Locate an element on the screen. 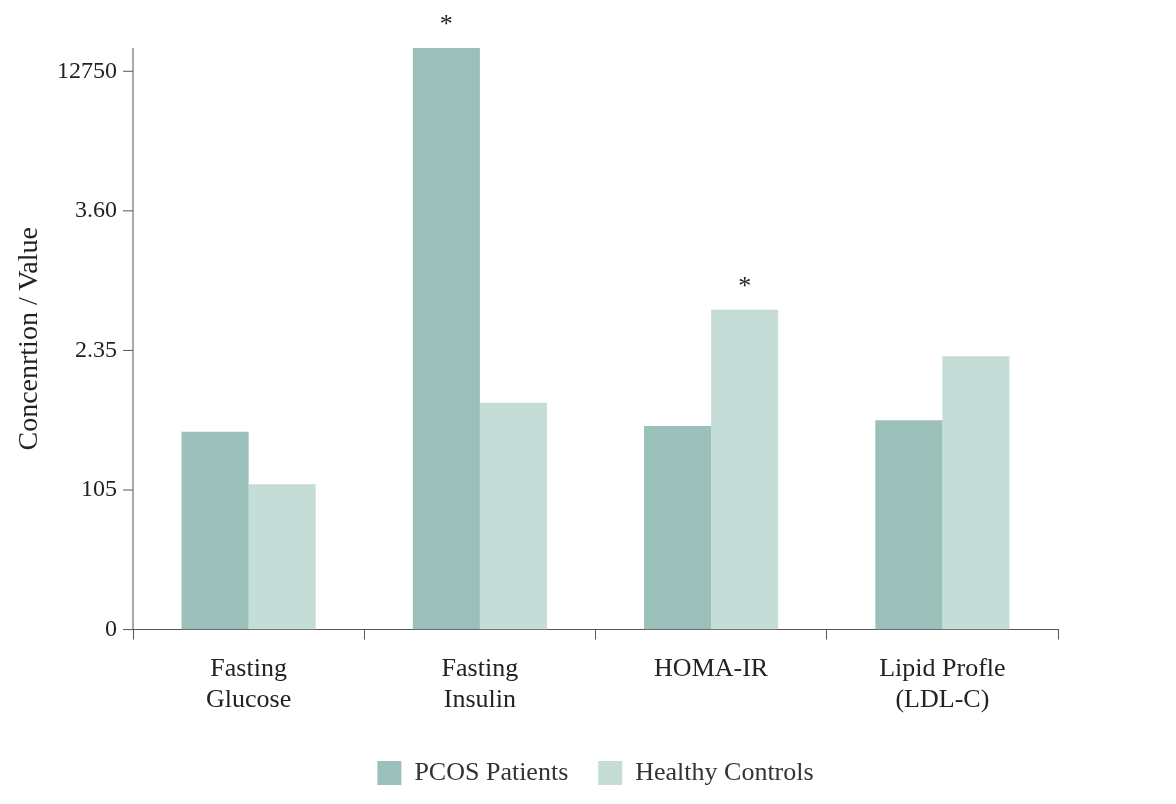 The width and height of the screenshot is (1176, 804). x-tick-label: Fasting Insulin is located at coordinates (480, 683).